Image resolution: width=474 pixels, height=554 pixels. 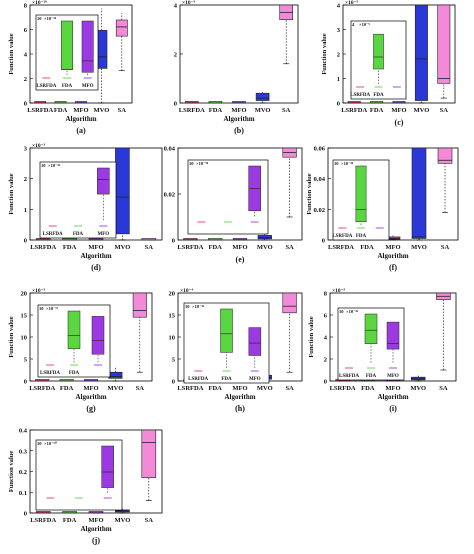 I want to click on y-tick-label: 1, so click(x=25, y=210).